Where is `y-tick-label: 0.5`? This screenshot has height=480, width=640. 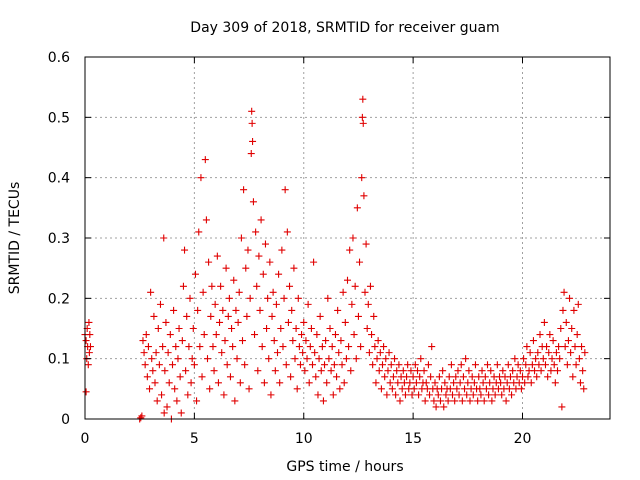
y-tick-label: 0.5 is located at coordinates (59, 118).